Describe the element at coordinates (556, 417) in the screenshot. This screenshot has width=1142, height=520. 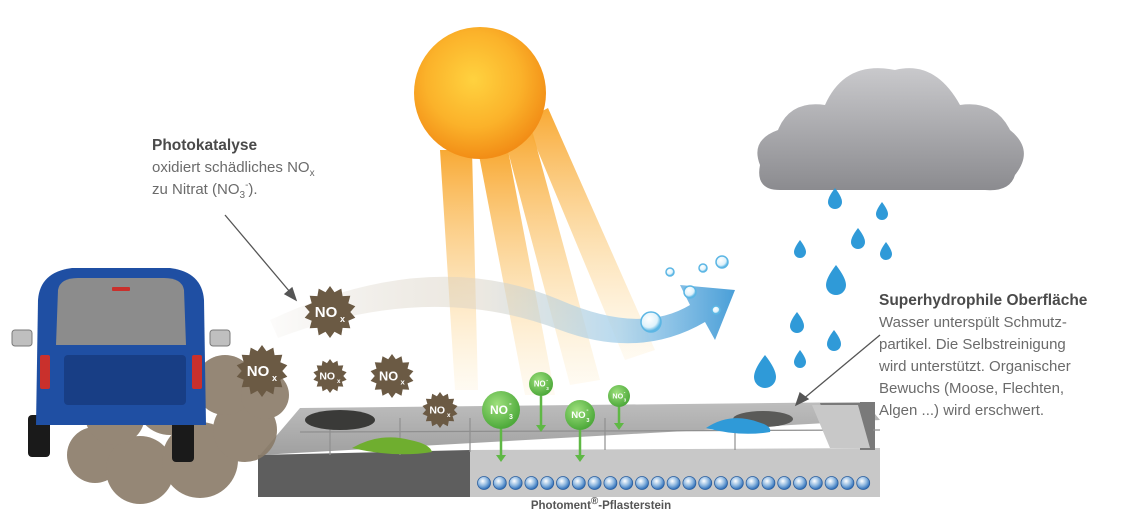
I see `nitrate-molecules: NO3-NO 3-NO 3-NO 3-` at that location.